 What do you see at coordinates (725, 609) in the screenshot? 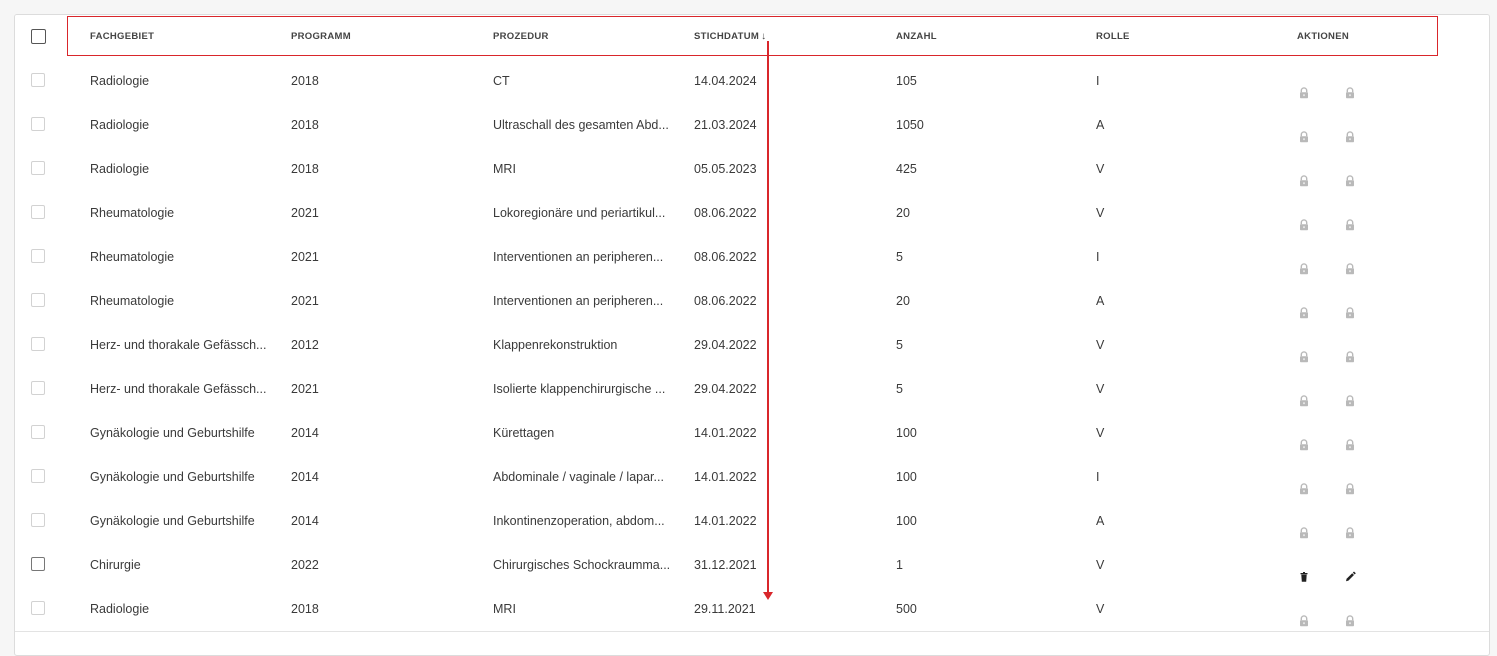
I see `cell-stichdatum: 29.11.2021` at bounding box center [725, 609].